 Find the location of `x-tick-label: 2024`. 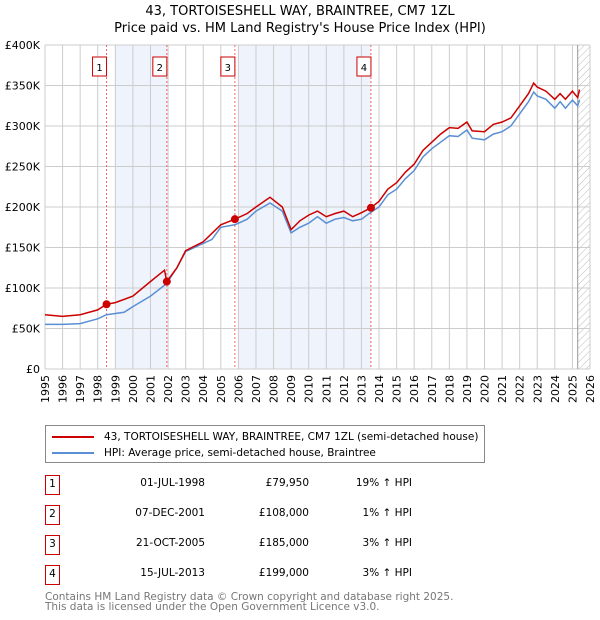

x-tick-label: 2024 is located at coordinates (555, 389).